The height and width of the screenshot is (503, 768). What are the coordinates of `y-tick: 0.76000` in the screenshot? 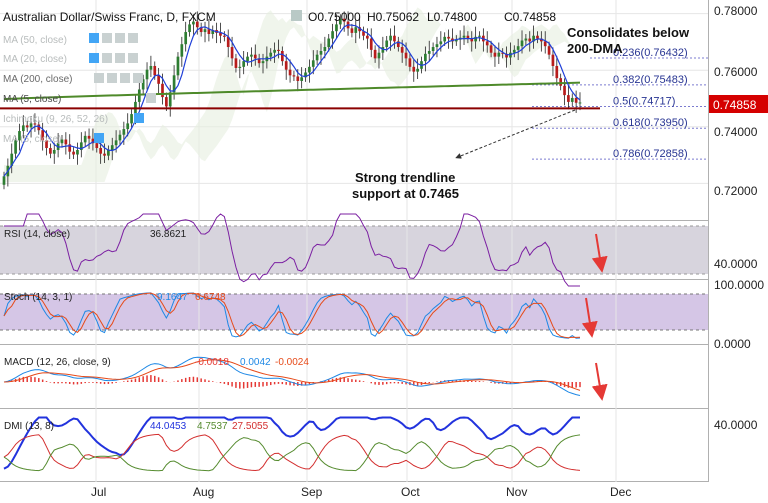 It's located at (736, 72).